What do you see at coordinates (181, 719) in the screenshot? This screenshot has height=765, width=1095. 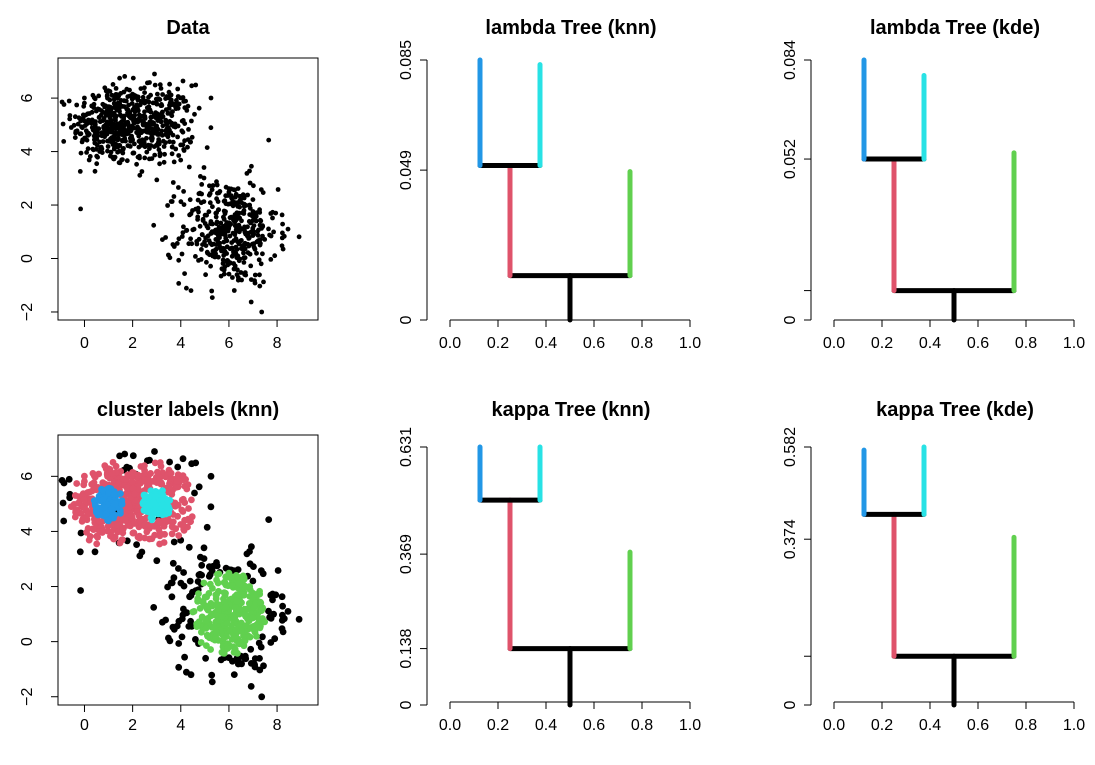 I see `labels-x-axis: 0 2 4 6 8` at bounding box center [181, 719].